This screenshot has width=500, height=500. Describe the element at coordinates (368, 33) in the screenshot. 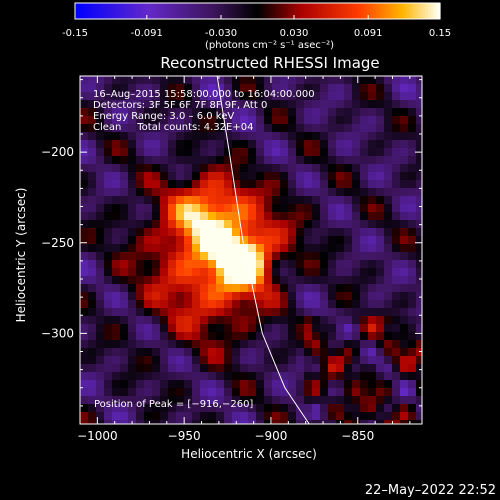

I see `colorbar-tick-label: 0.091` at that location.